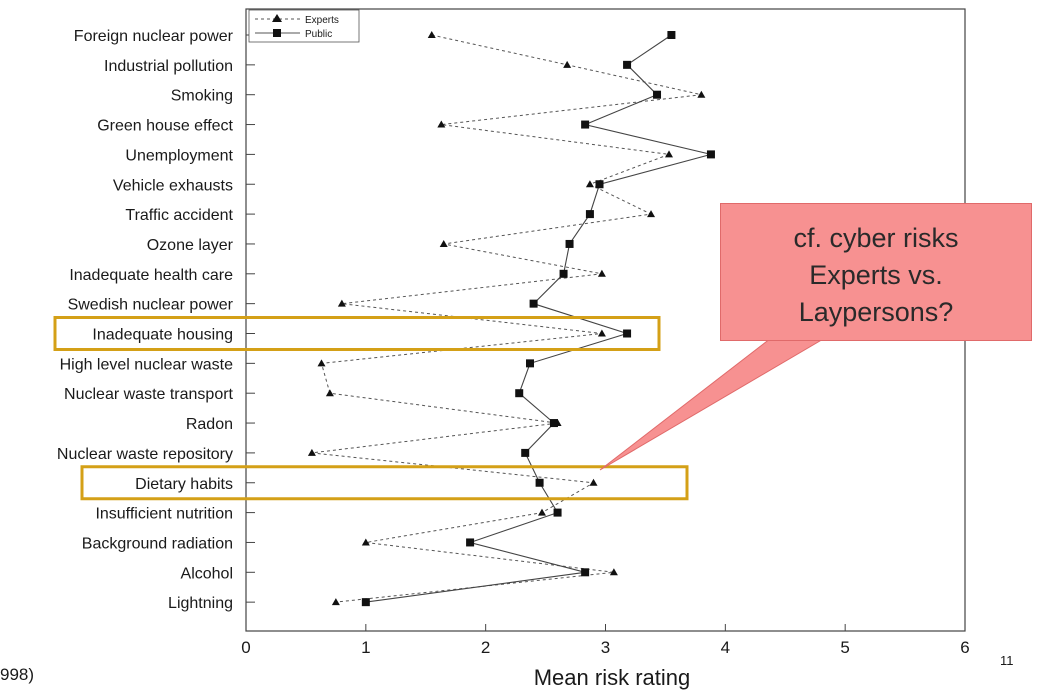 The width and height of the screenshot is (1038, 691). What do you see at coordinates (1007, 660) in the screenshot?
I see `page-number: 11` at bounding box center [1007, 660].